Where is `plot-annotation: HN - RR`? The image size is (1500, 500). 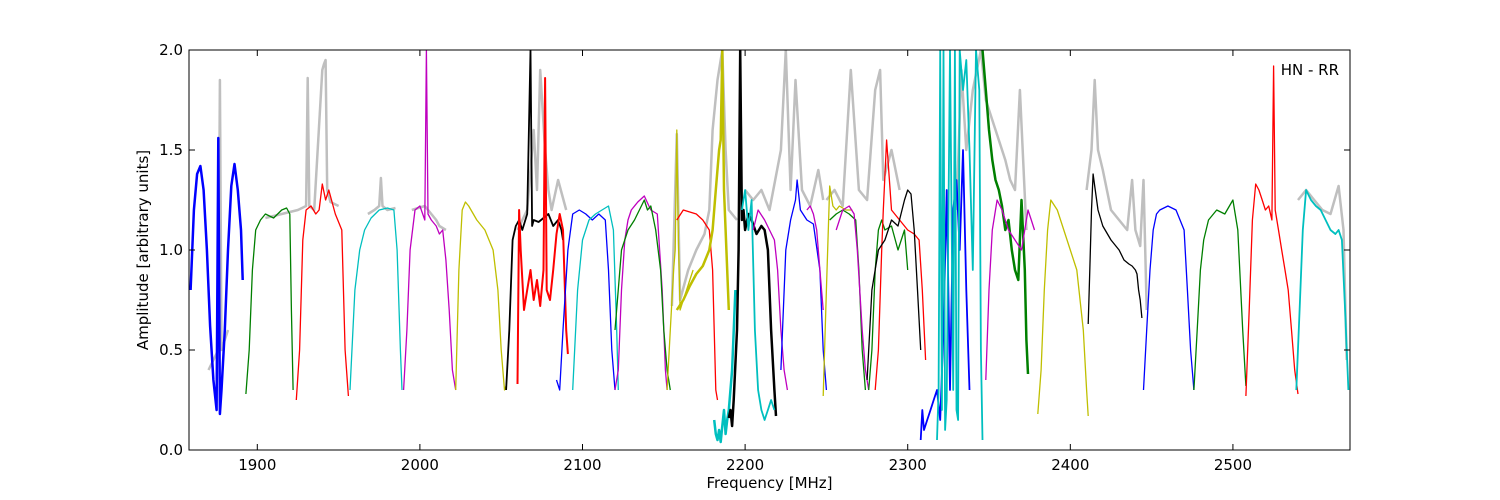
plot-annotation: HN - RR is located at coordinates (1310, 70).